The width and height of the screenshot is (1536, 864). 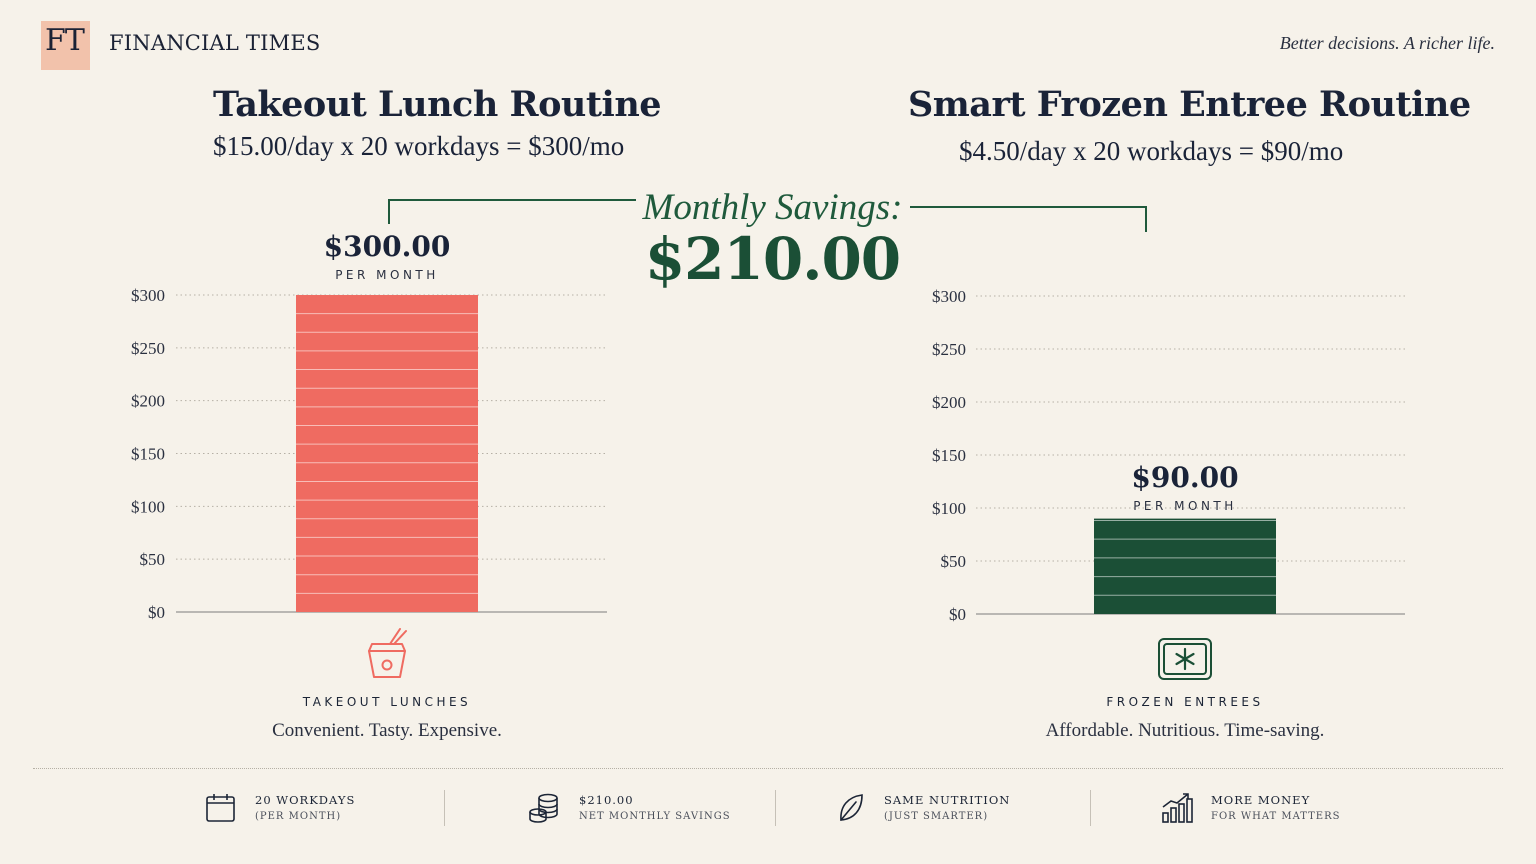 I want to click on brand-name: FINANCIAL TIMES, so click(x=215, y=43).